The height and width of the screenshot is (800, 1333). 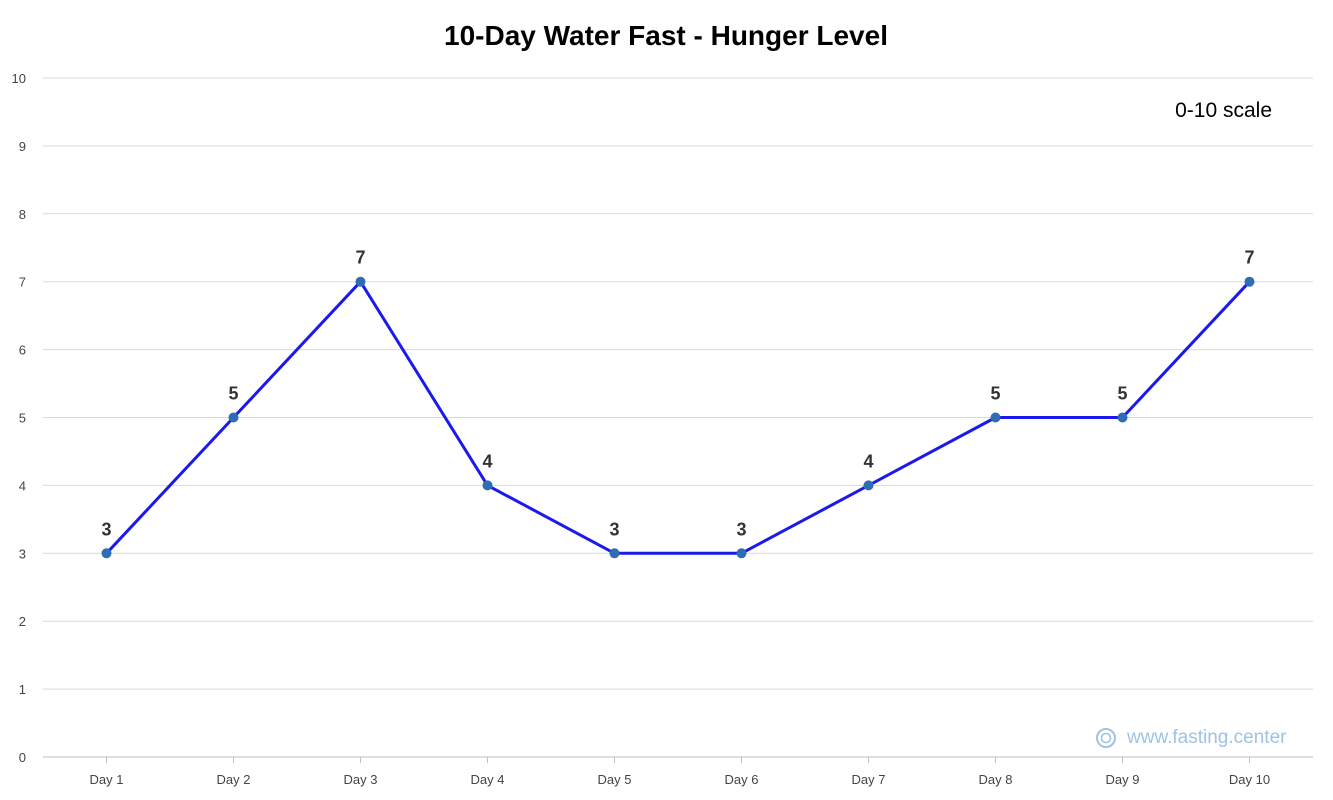 I want to click on y-axis-ticks: 0 1 2 3 4 5 6 7 8 9 10, so click(x=19, y=418).